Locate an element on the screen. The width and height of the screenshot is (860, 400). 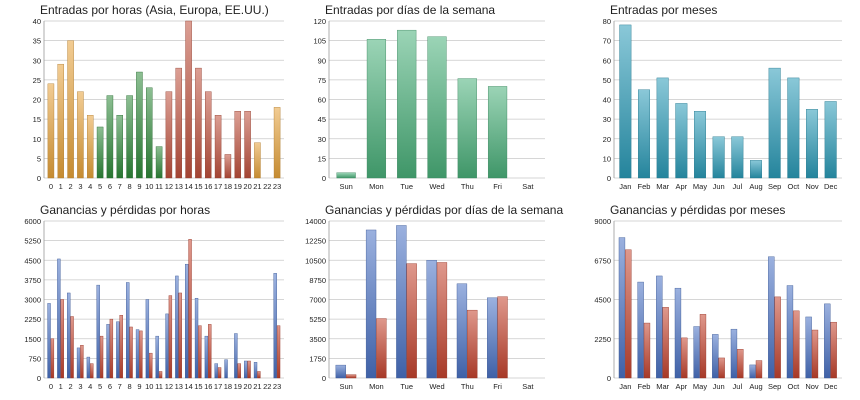
bar-gain-Feb is located at coordinates (640, 330).